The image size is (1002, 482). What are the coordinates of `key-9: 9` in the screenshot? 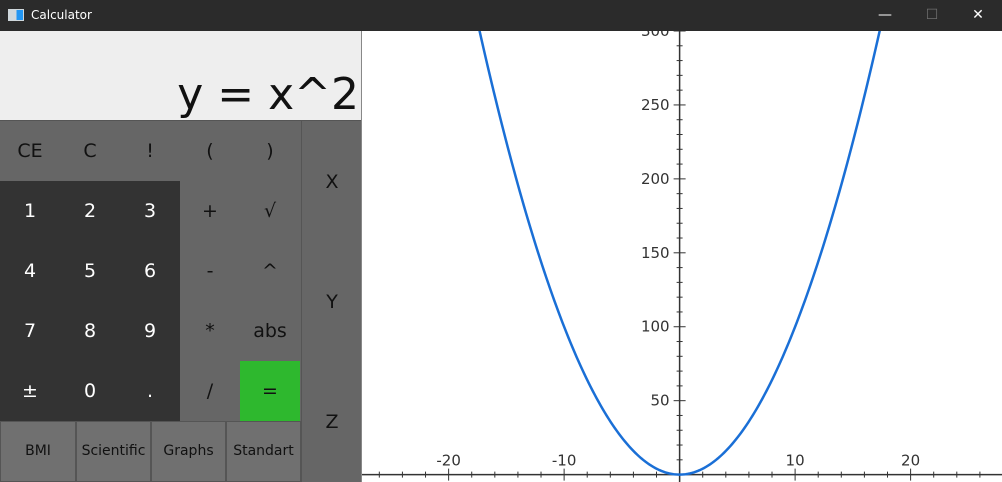 It's located at (150, 331).